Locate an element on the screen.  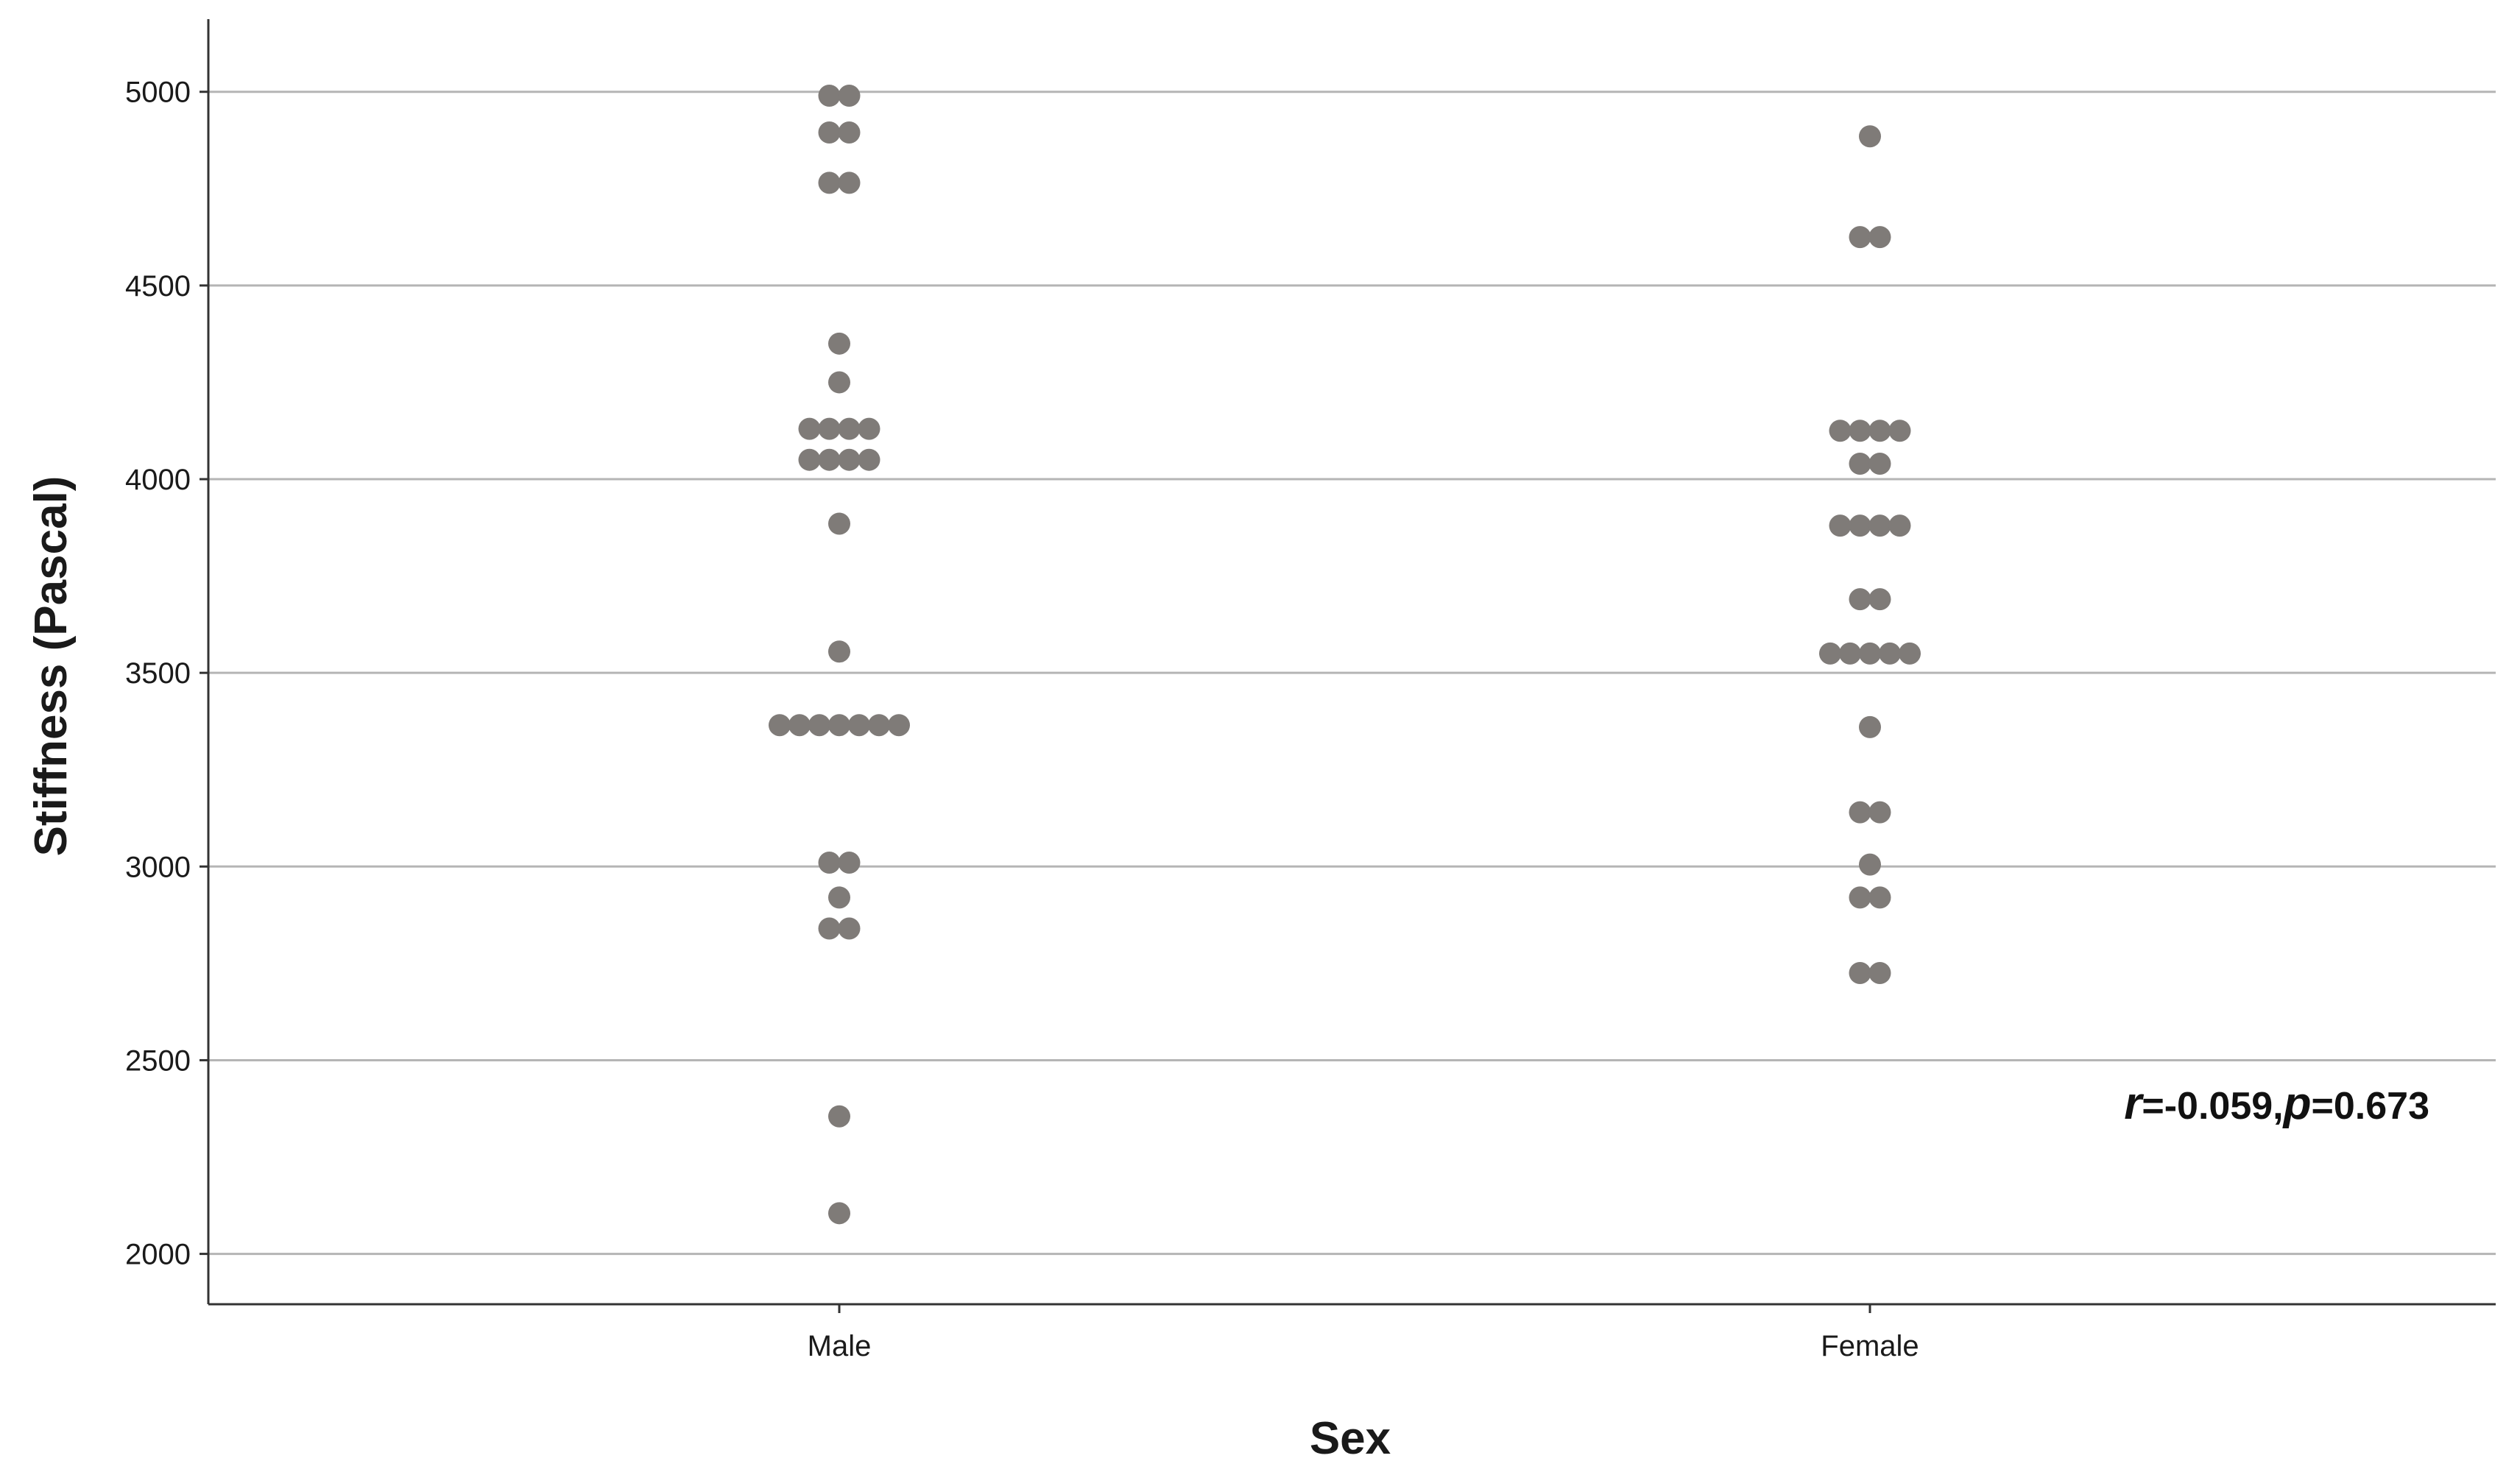
y-tick-label: 4000 is located at coordinates (158, 480).